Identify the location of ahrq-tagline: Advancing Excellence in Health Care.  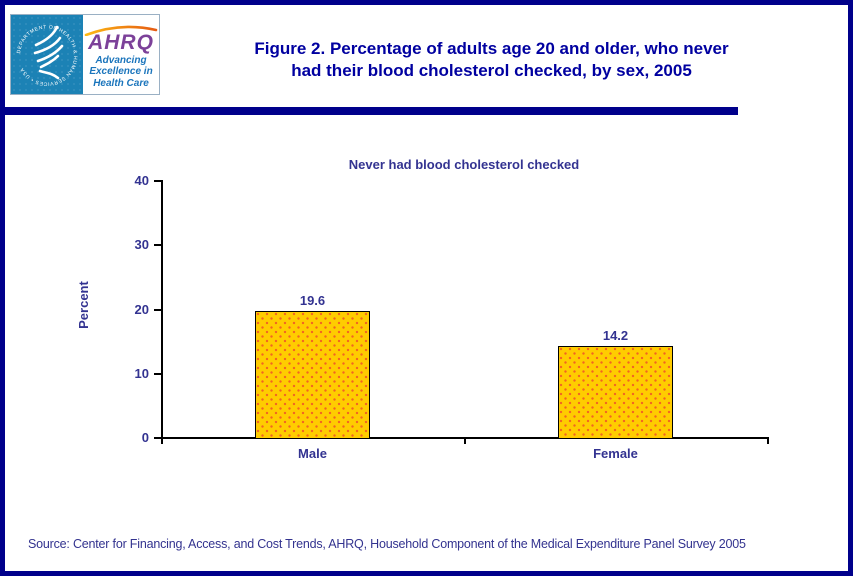
(120, 72).